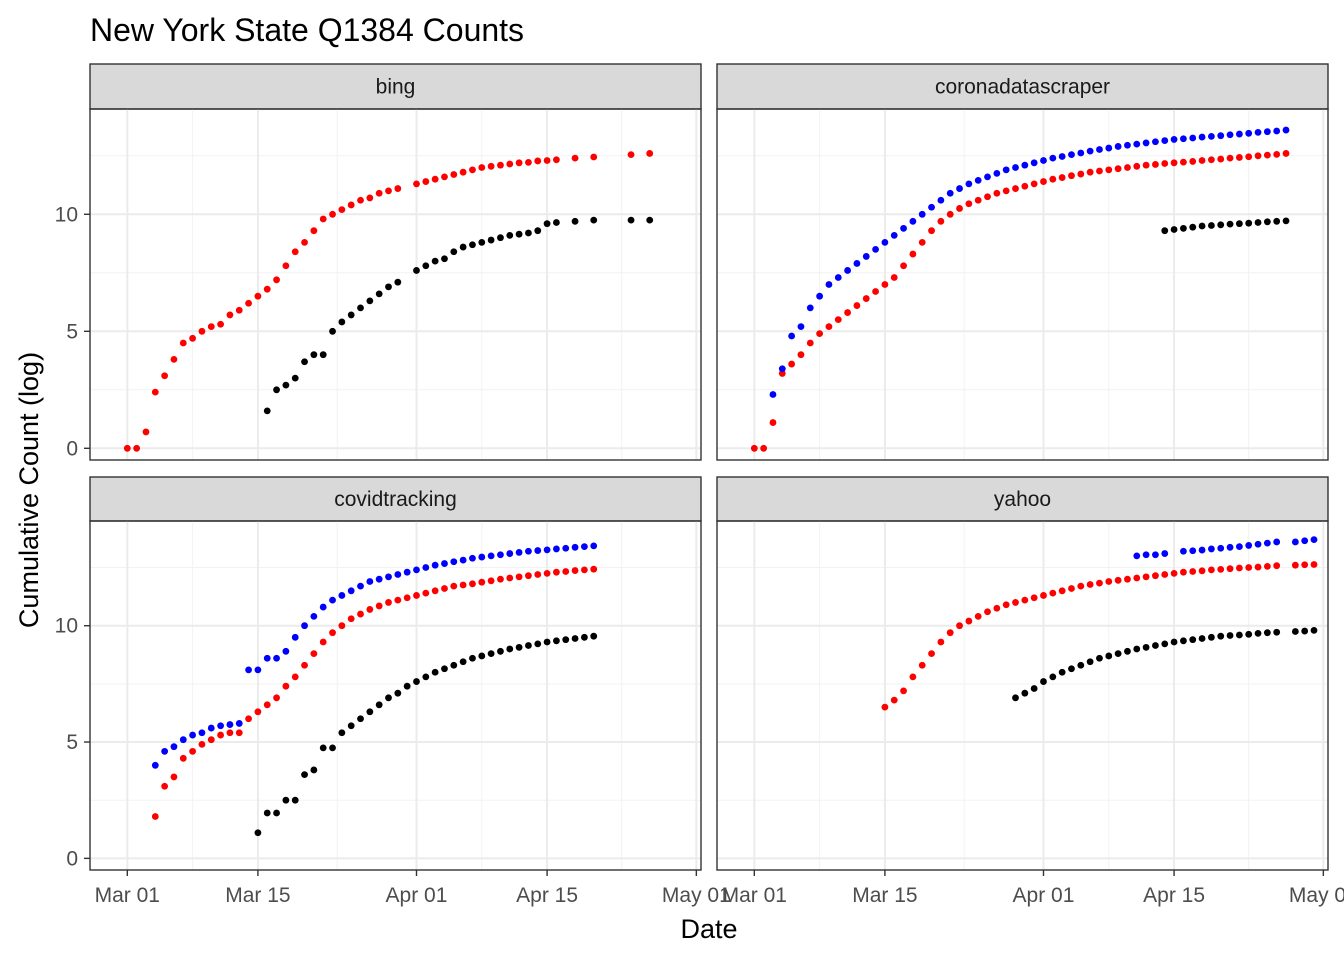 The image size is (1344, 960). What do you see at coordinates (1022, 87) in the screenshot?
I see `strip-label: coronadatascraper` at bounding box center [1022, 87].